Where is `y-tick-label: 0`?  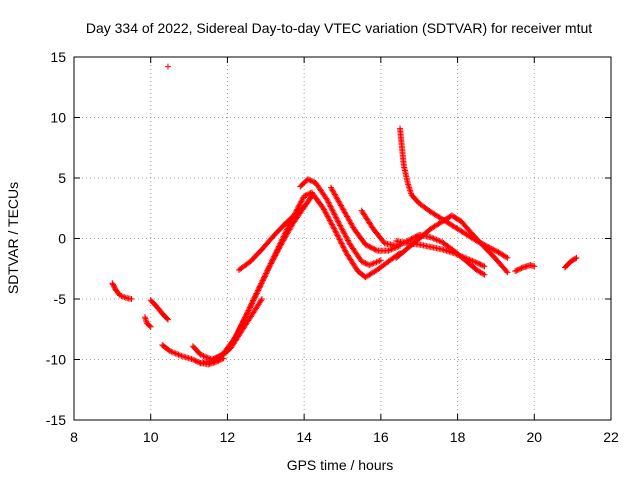 y-tick-label: 0 is located at coordinates (62, 239).